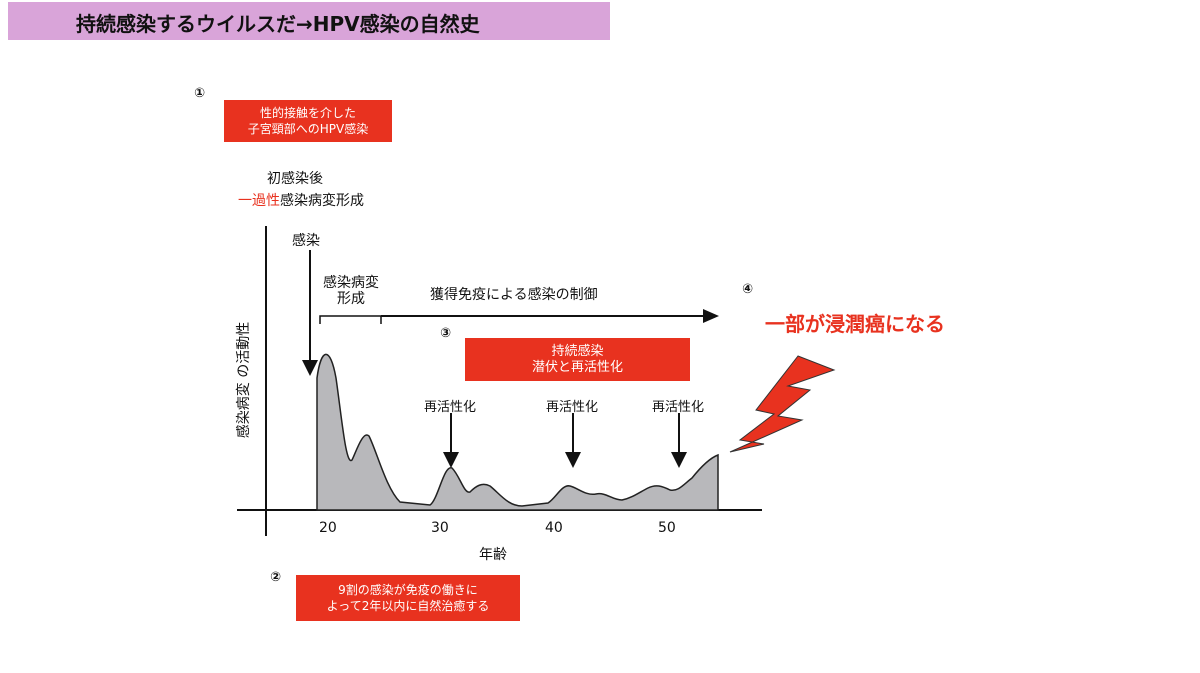 This screenshot has height=673, width=1200. I want to click on reactivation-arrow-1-head, so click(451, 460).